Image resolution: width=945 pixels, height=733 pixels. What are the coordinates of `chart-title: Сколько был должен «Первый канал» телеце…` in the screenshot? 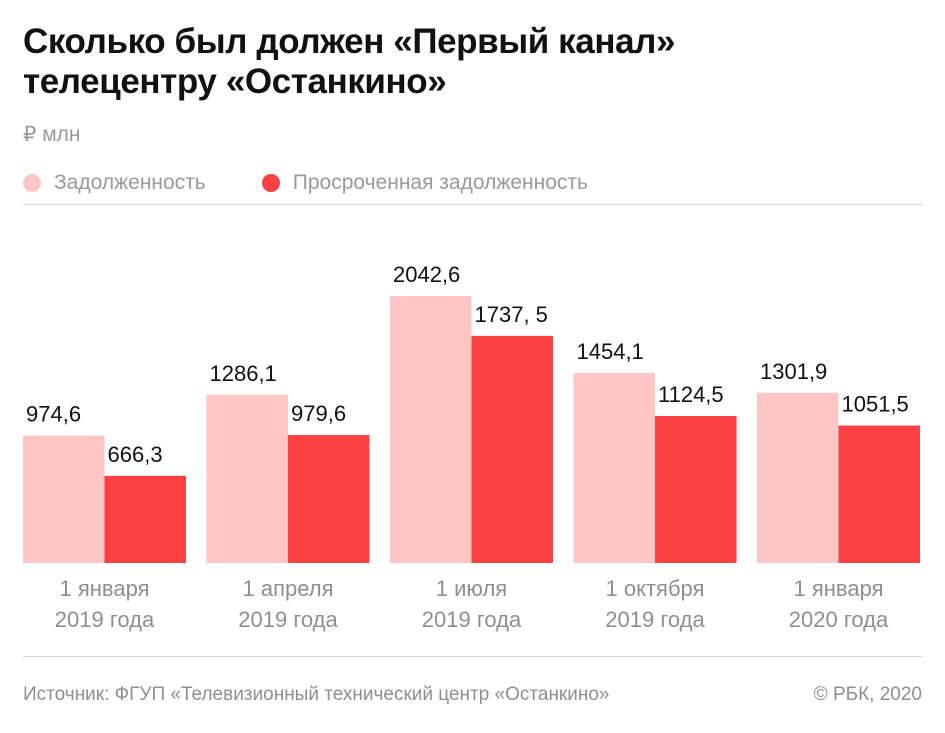 It's located at (473, 62).